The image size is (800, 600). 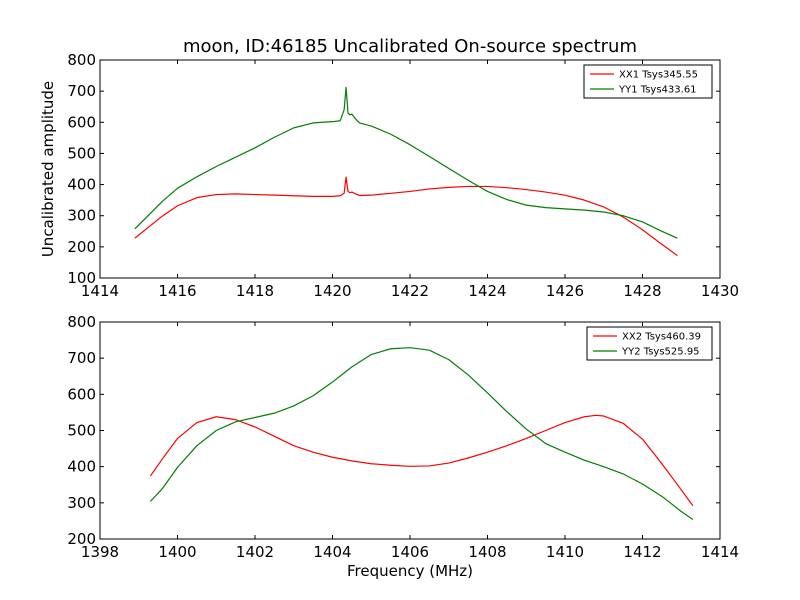 I want to click on top-x-tick-label: 1414, so click(x=100, y=291).